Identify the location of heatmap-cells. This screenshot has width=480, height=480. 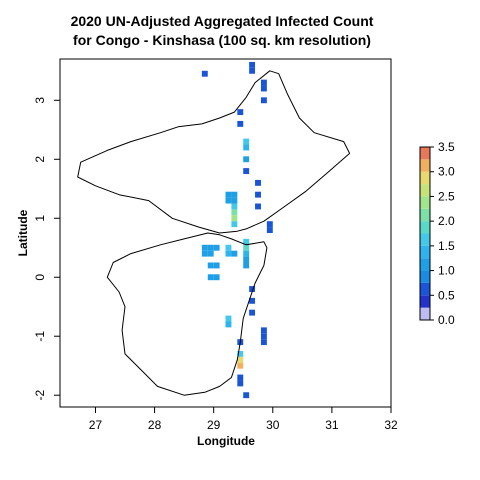
(237, 230).